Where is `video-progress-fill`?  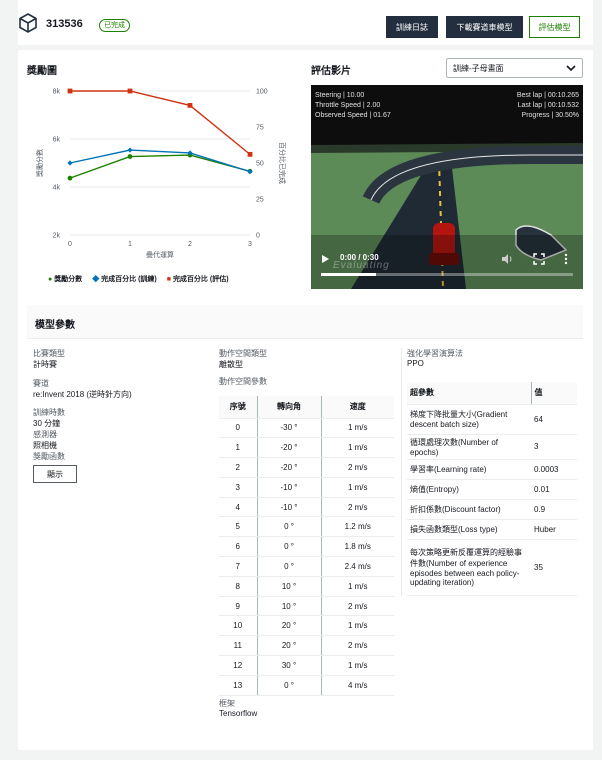 video-progress-fill is located at coordinates (349, 274).